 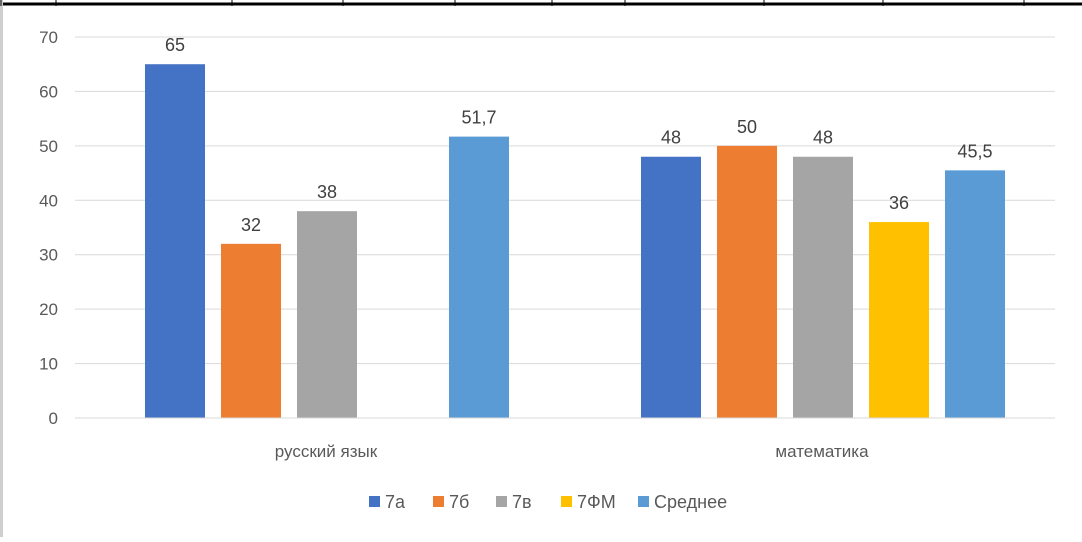 What do you see at coordinates (48, 91) in the screenshot?
I see `y-tick-label: 60` at bounding box center [48, 91].